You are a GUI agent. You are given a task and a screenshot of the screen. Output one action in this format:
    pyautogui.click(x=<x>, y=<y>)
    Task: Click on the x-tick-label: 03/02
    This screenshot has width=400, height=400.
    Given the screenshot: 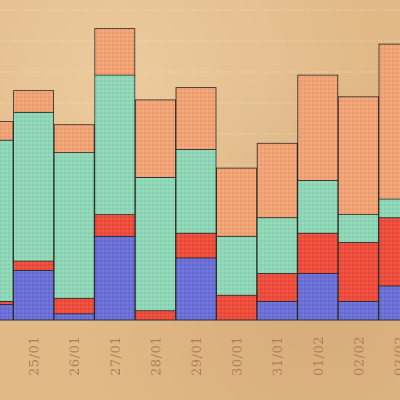 What is the action you would take?
    pyautogui.click(x=396, y=356)
    